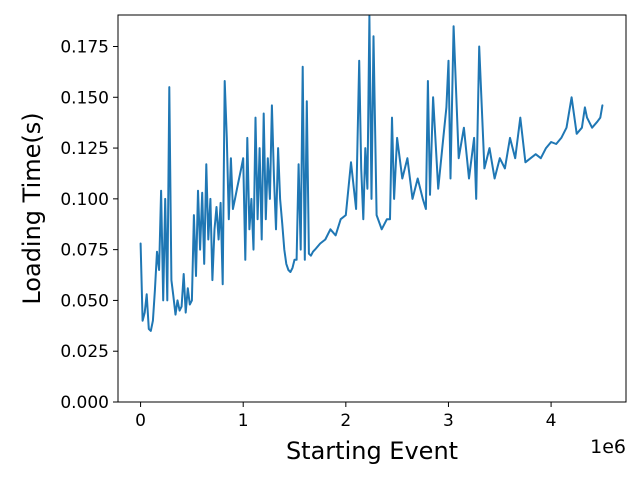 Image resolution: width=640 pixels, height=480 pixels. I want to click on x-offset-label: 1e6, so click(608, 447).